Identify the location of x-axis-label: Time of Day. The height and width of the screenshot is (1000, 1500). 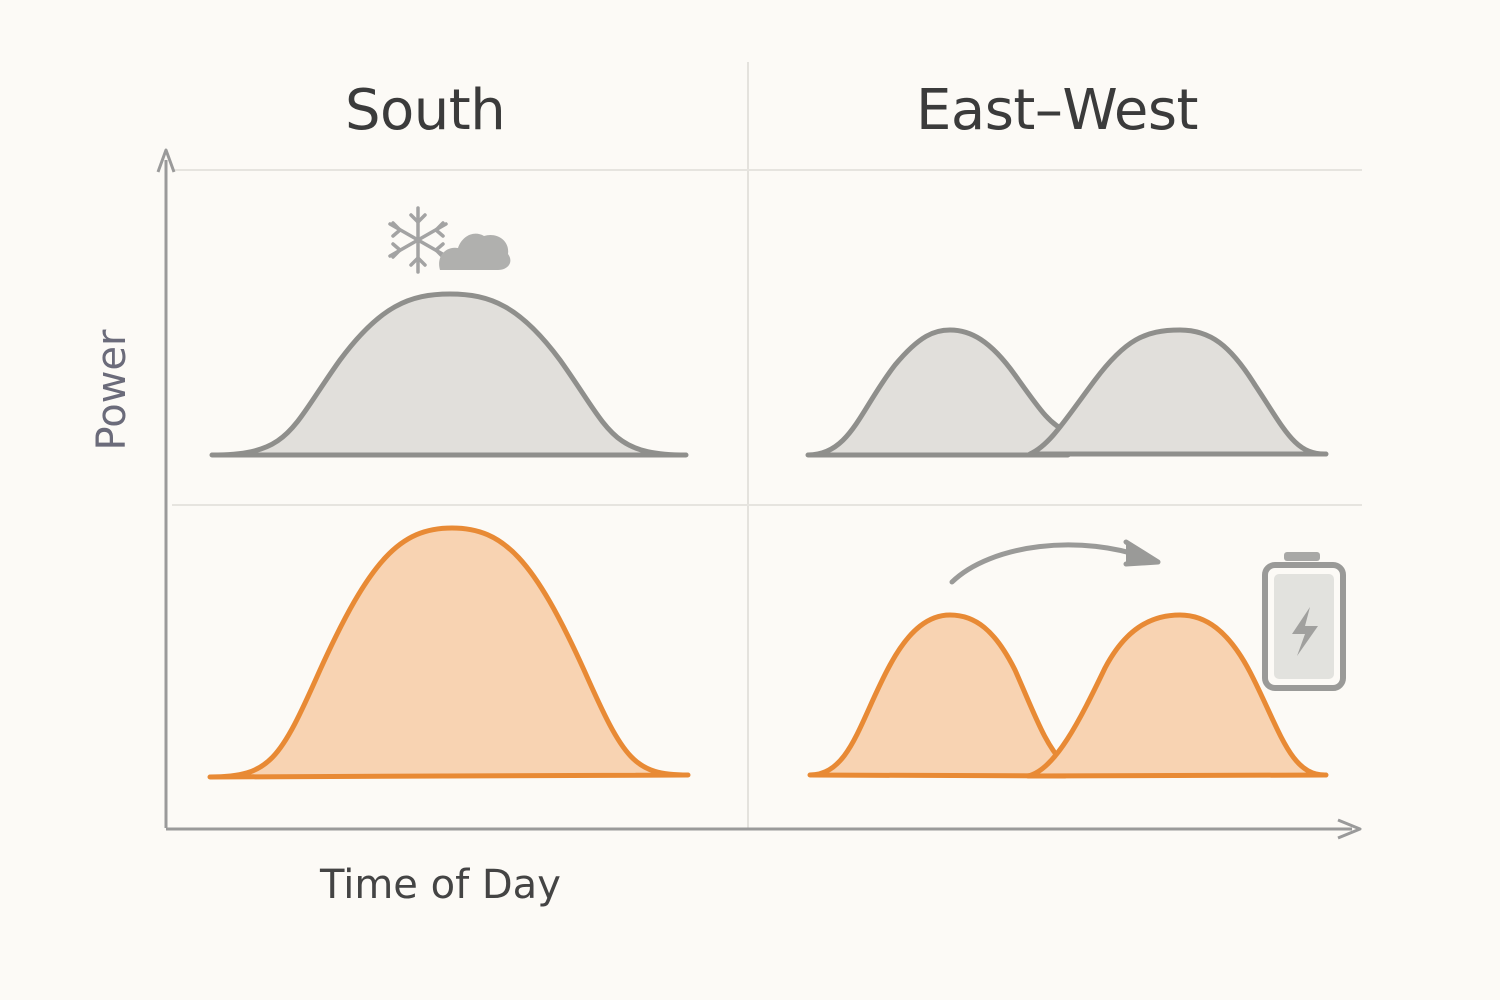
(440, 885).